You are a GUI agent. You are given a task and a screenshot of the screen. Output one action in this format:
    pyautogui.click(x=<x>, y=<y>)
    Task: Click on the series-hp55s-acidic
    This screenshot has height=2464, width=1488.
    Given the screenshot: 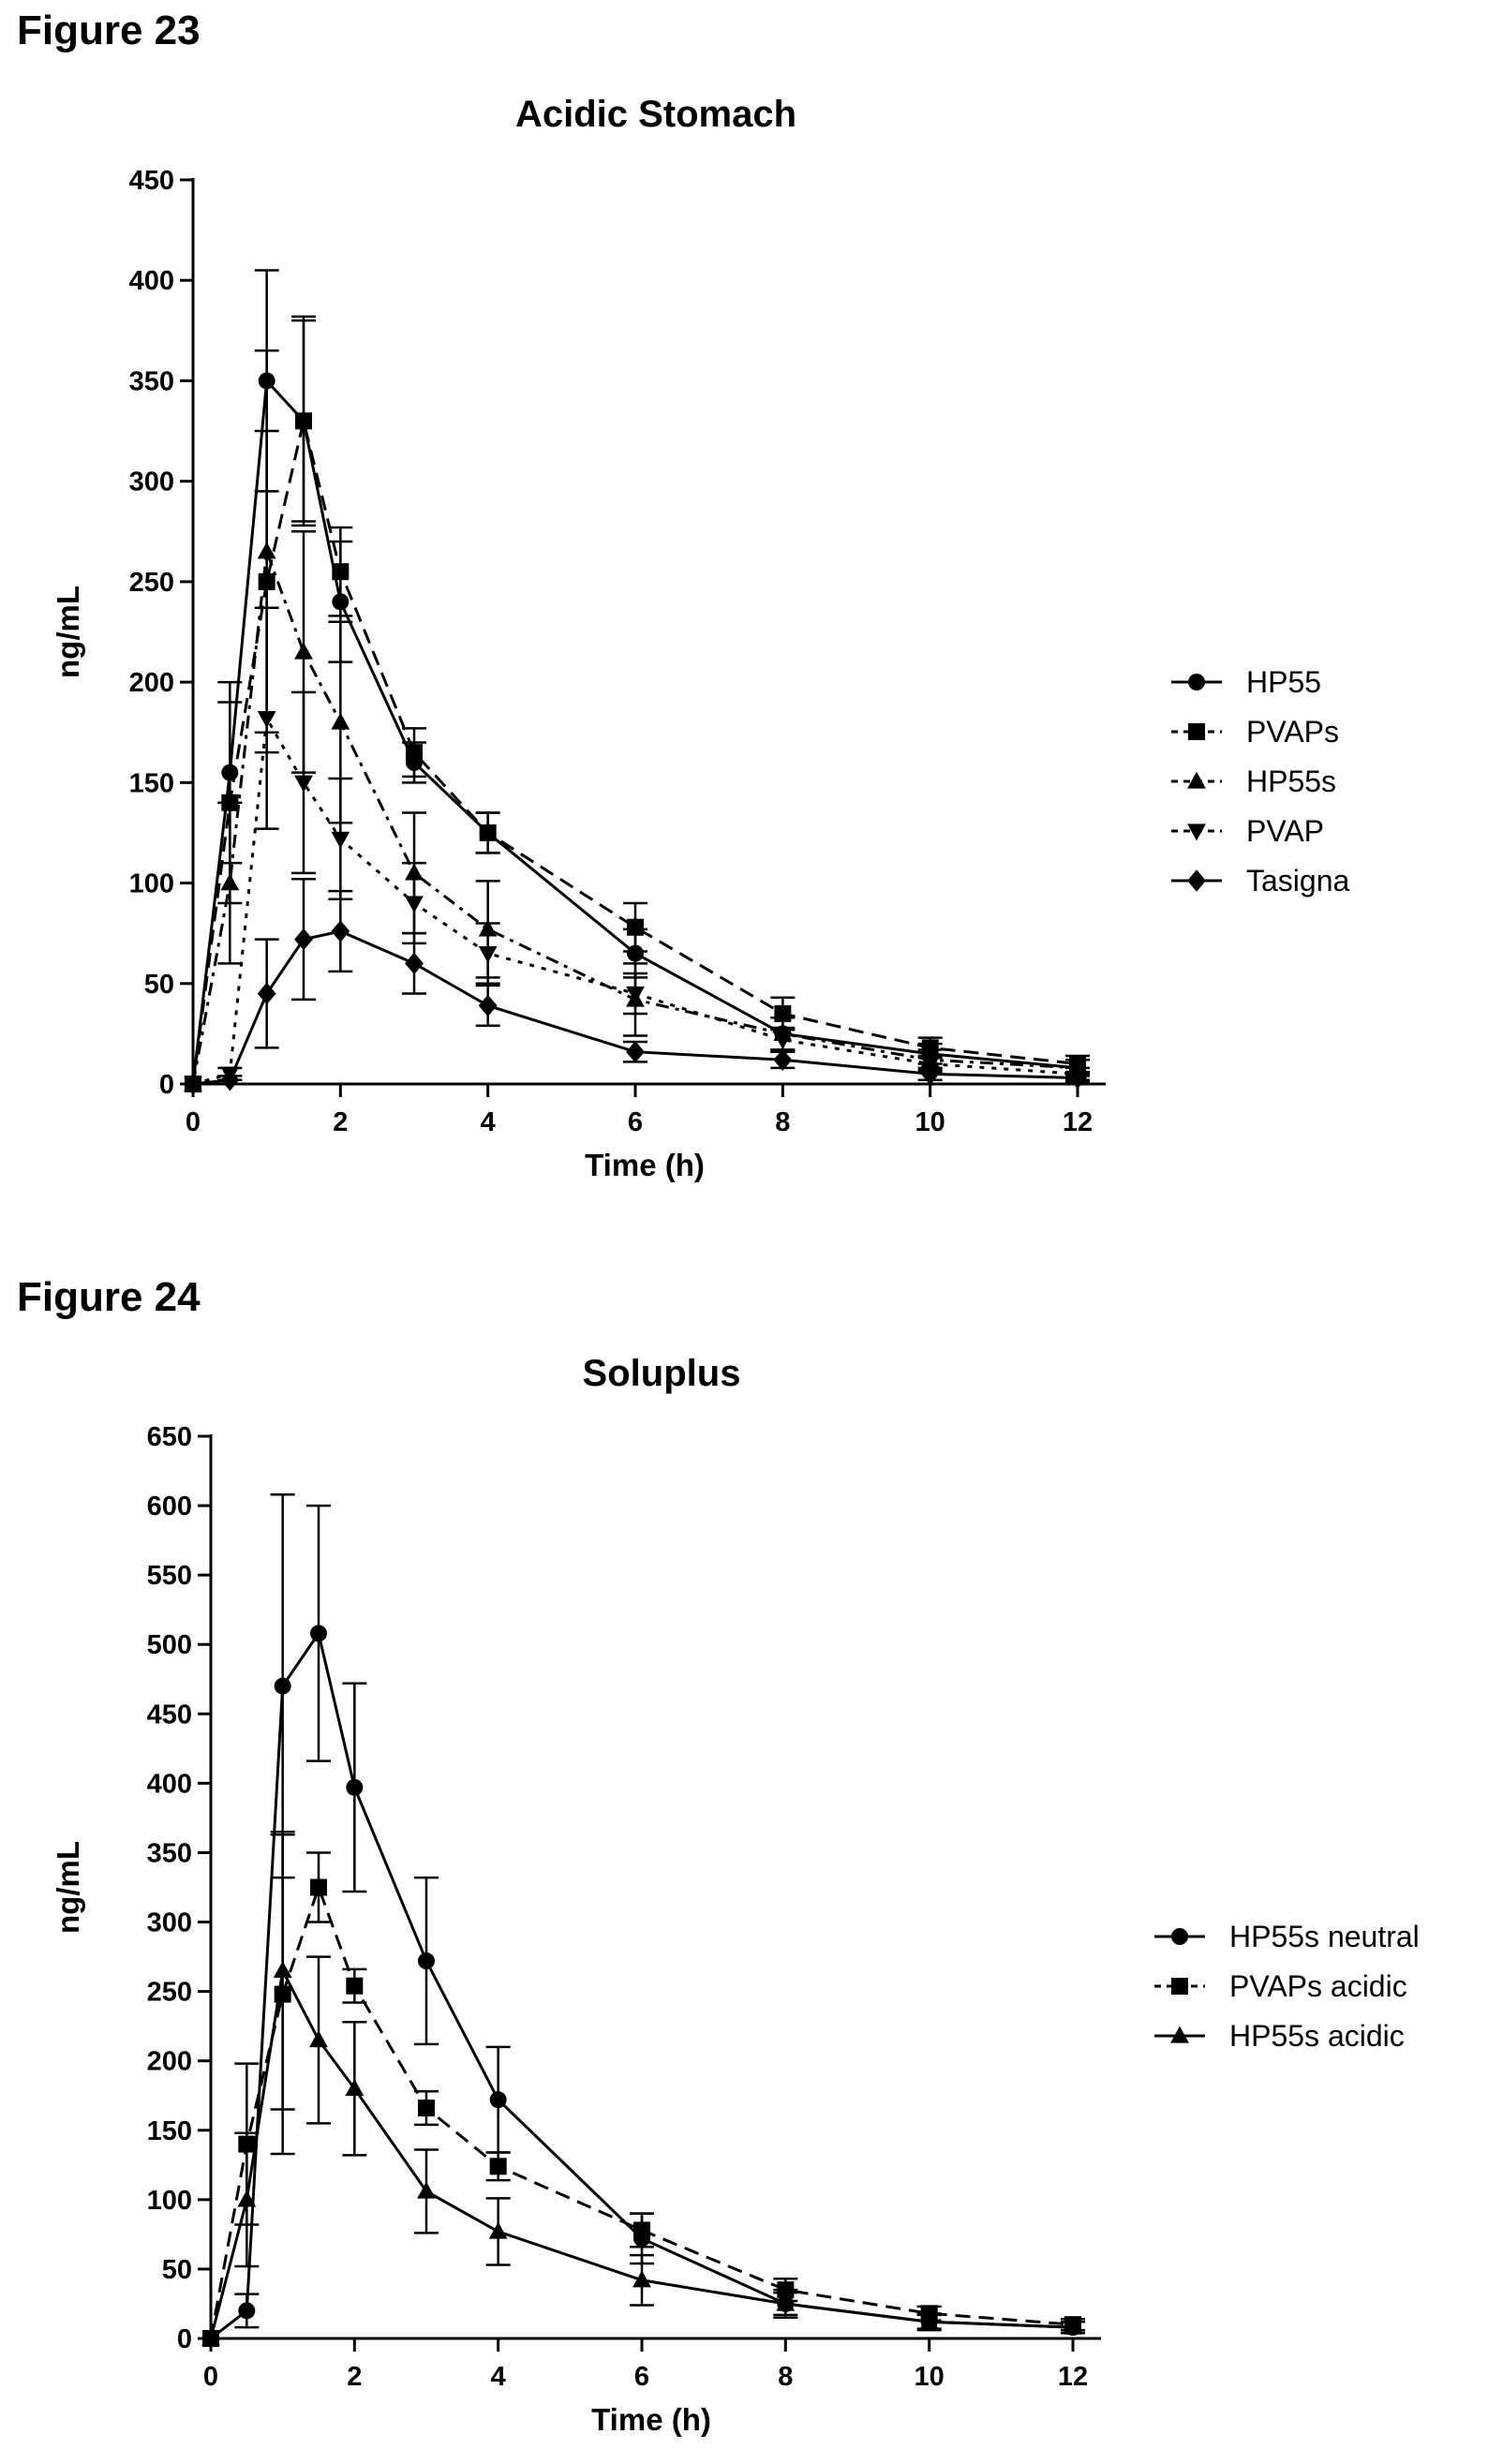 What is the action you would take?
    pyautogui.click(x=643, y=2088)
    